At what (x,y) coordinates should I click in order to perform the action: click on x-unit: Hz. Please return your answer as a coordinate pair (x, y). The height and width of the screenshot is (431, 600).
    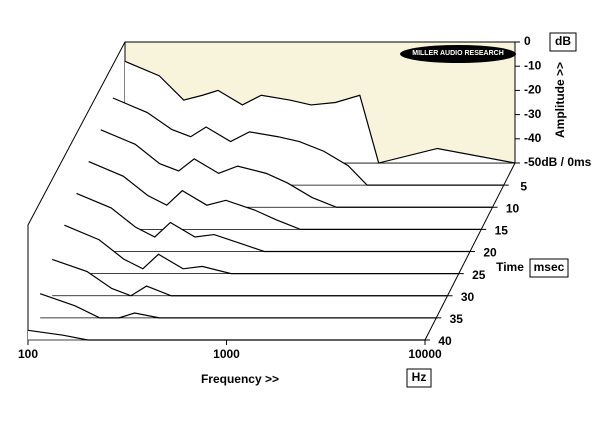
    Looking at the image, I should click on (419, 377).